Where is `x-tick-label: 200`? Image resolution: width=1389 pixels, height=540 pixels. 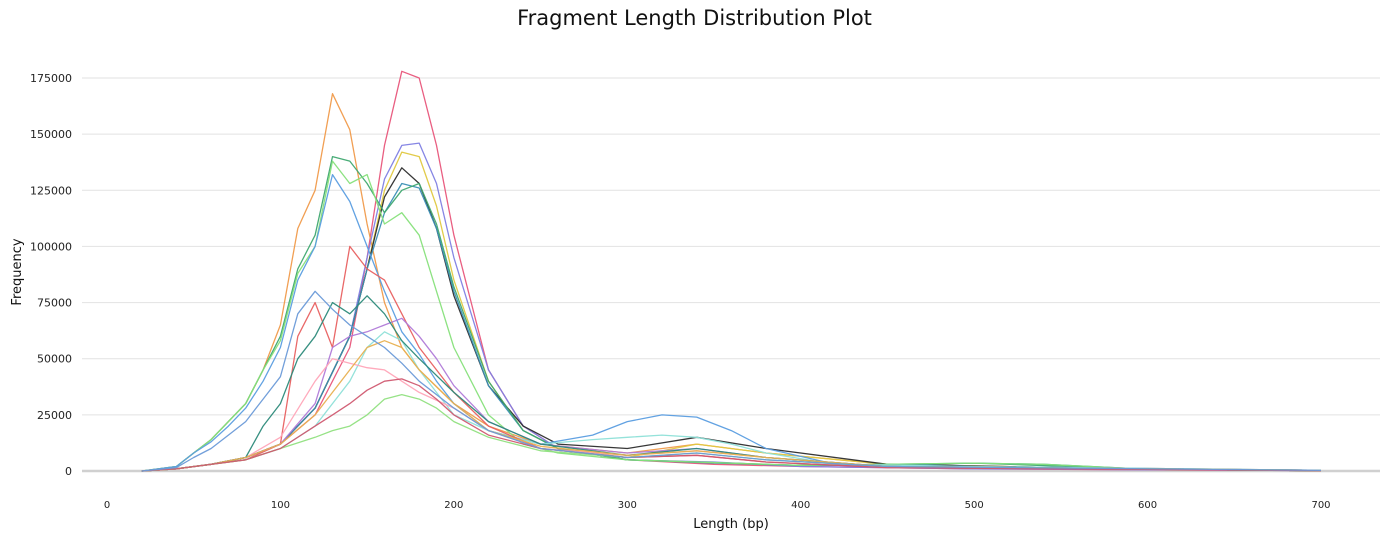
x-tick-label: 200 is located at coordinates (453, 505).